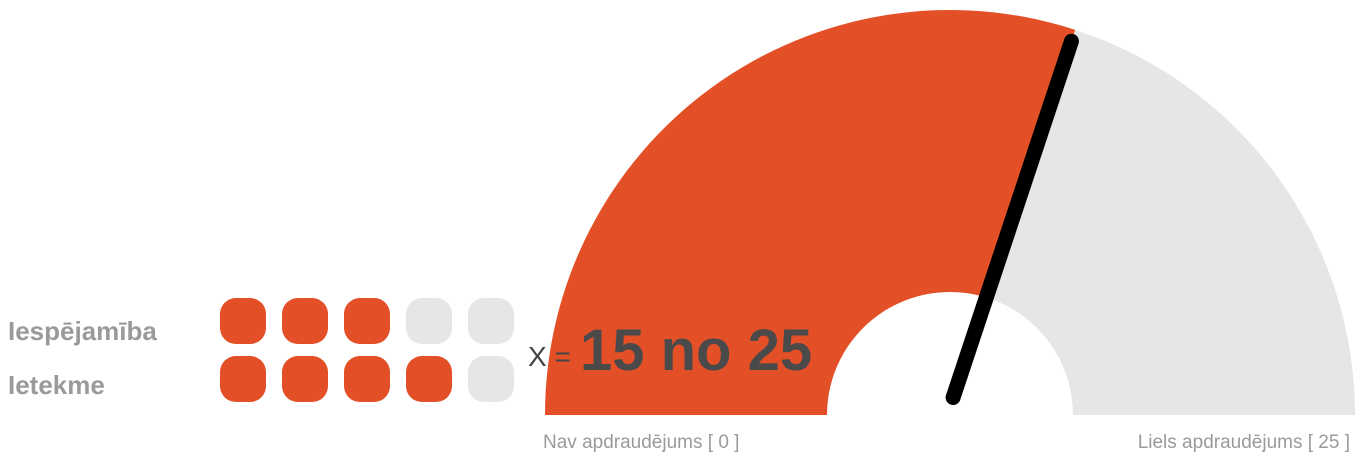 This screenshot has height=457, width=1356. What do you see at coordinates (1244, 442) in the screenshot?
I see `max-label: Liels apdraudējums [ 25 ]` at bounding box center [1244, 442].